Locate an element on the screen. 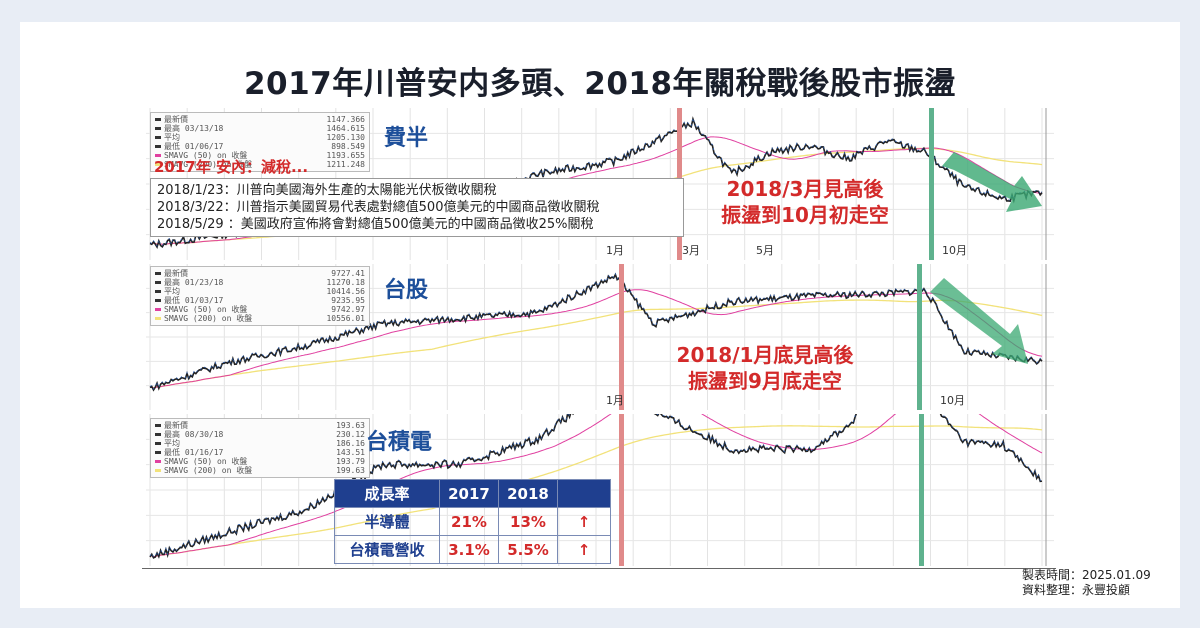  legend-value: 9727.41 is located at coordinates (348, 273).